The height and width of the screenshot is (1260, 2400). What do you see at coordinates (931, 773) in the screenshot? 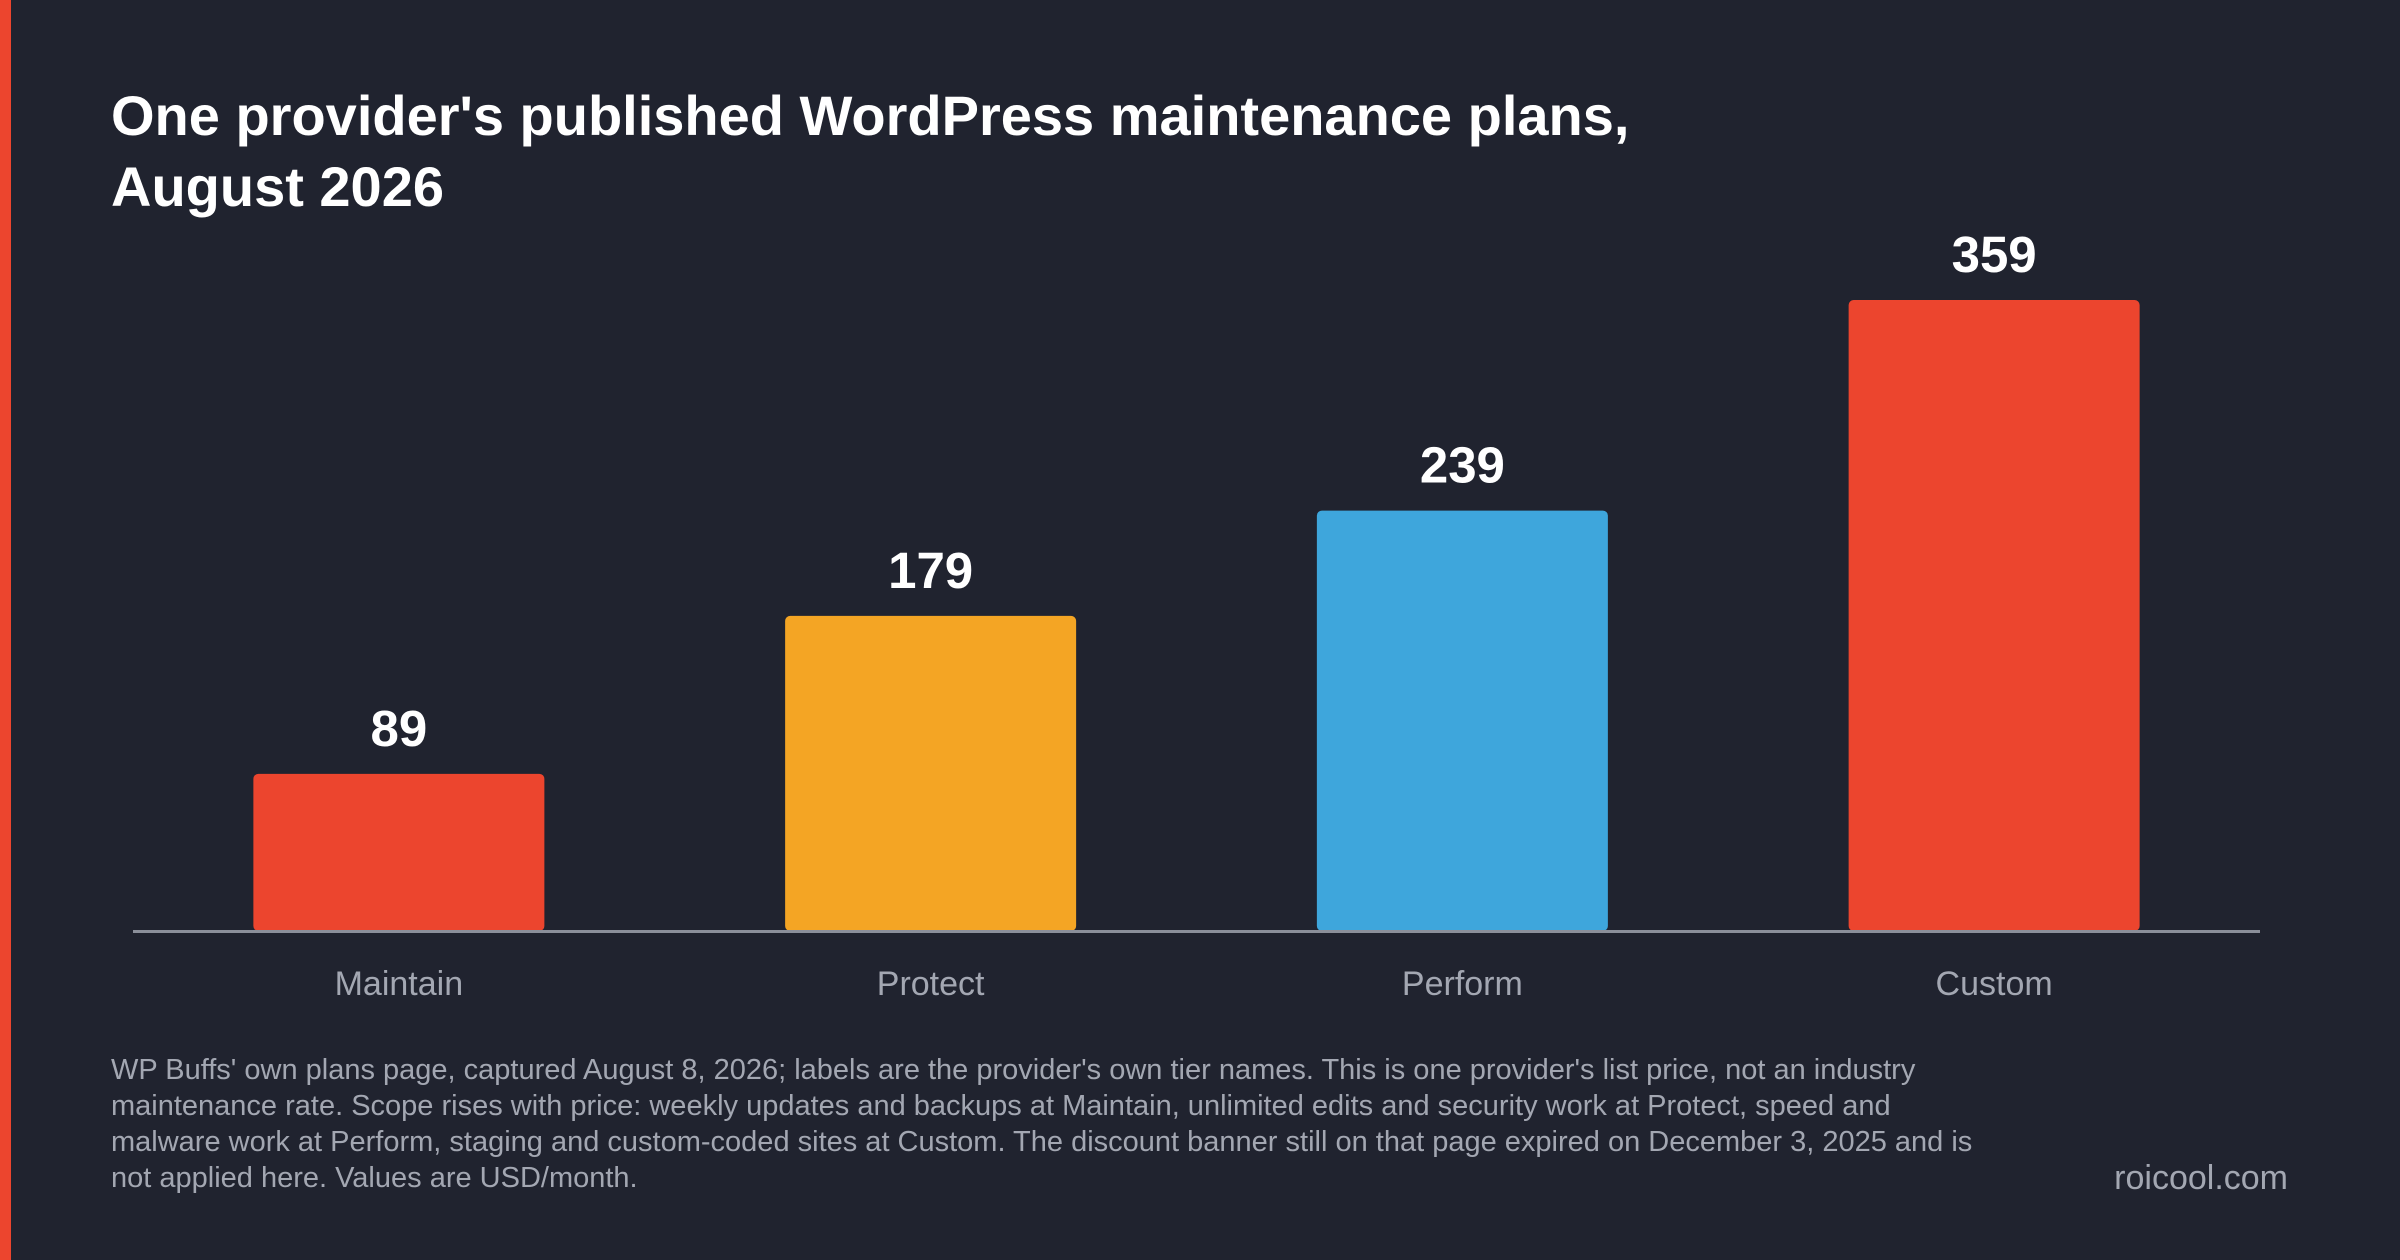
I see `bar-protect` at bounding box center [931, 773].